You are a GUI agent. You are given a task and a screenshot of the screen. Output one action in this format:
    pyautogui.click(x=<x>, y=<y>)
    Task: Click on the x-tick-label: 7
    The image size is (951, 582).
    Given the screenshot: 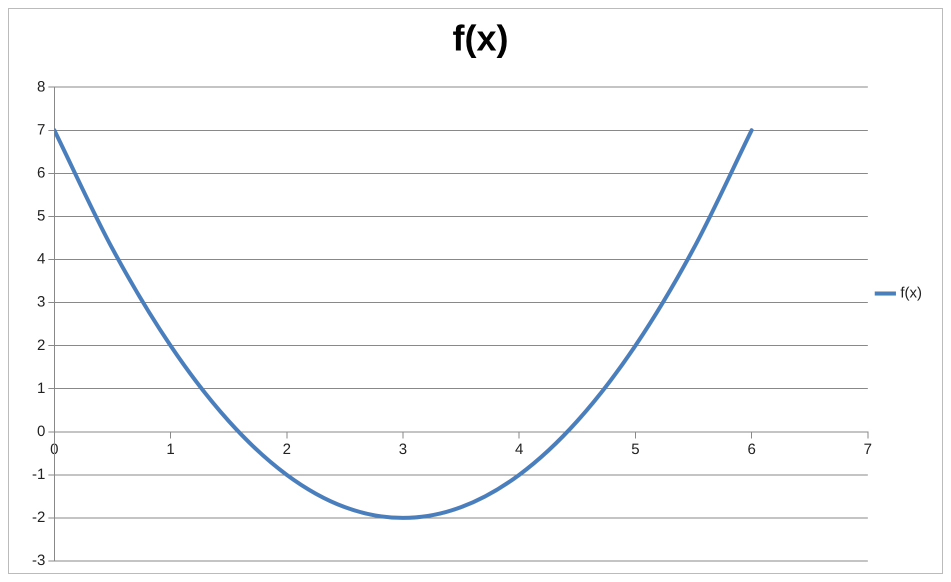 What is the action you would take?
    pyautogui.click(x=868, y=449)
    